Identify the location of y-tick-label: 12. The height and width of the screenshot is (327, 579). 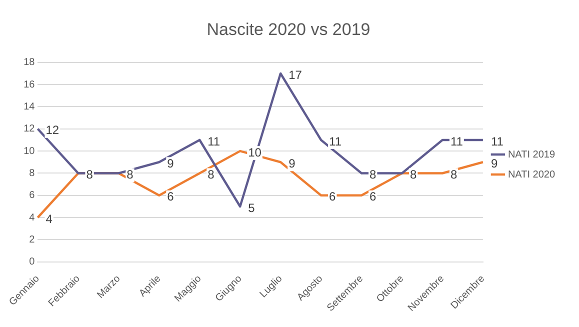
(30, 129).